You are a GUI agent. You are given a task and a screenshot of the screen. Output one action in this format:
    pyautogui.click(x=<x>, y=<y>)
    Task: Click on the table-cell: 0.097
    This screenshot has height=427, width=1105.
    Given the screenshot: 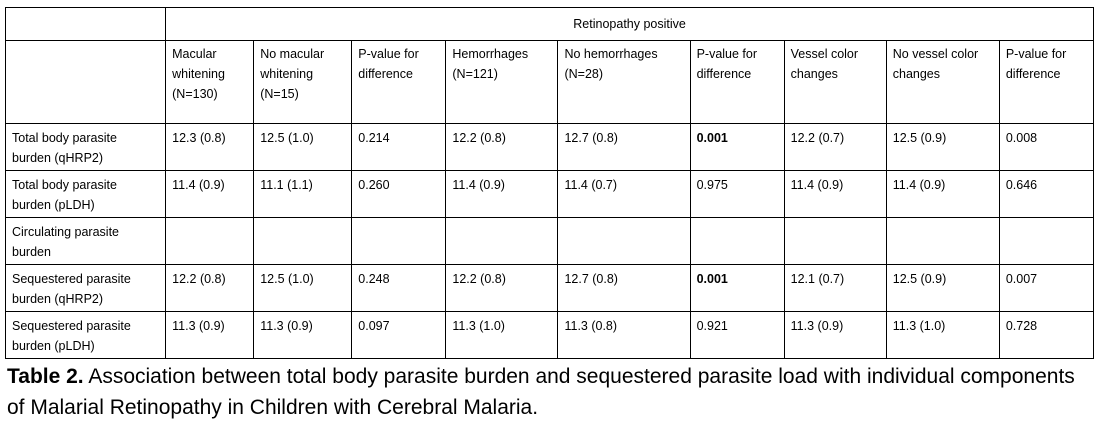 What is the action you would take?
    pyautogui.click(x=399, y=335)
    